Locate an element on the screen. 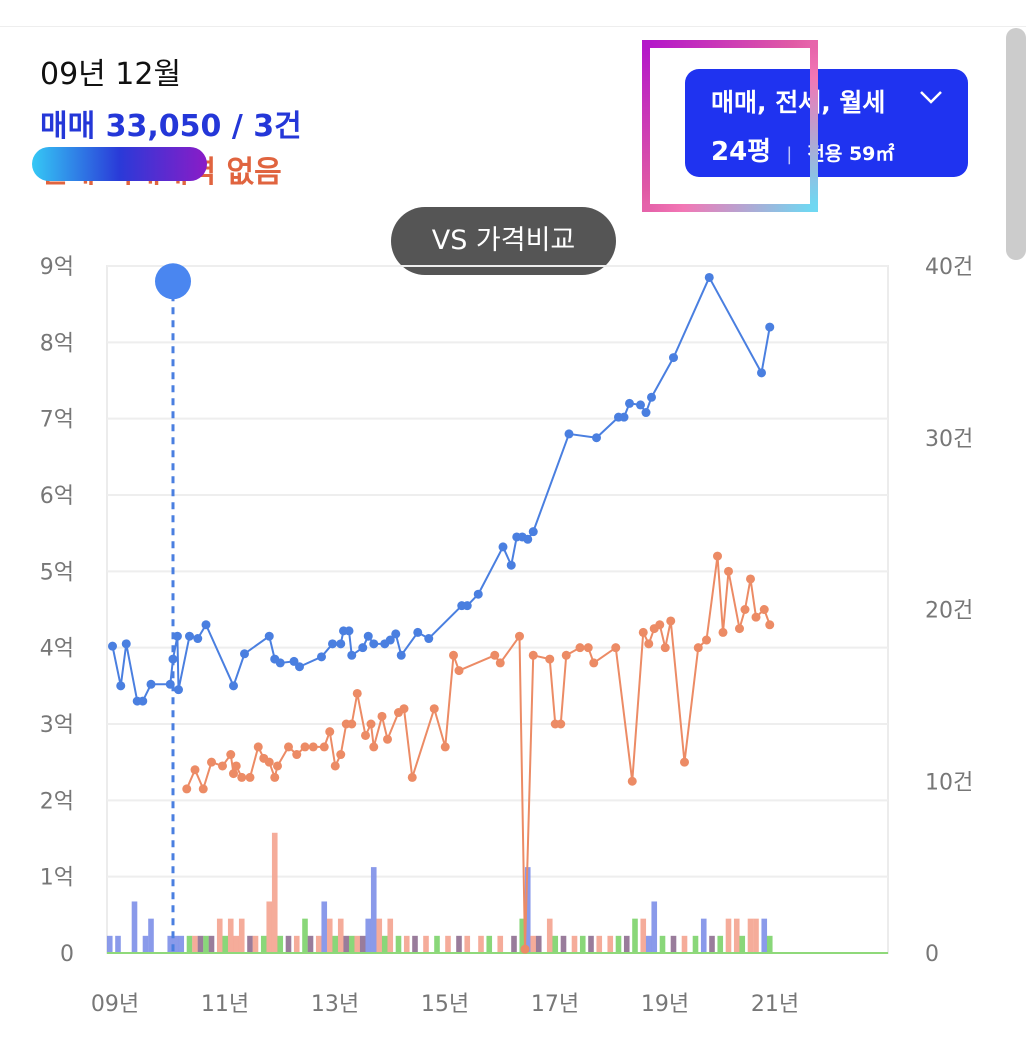 Image resolution: width=1026 pixels, height=1049 pixels. y-left-tick-label: 2억 is located at coordinates (57, 801).